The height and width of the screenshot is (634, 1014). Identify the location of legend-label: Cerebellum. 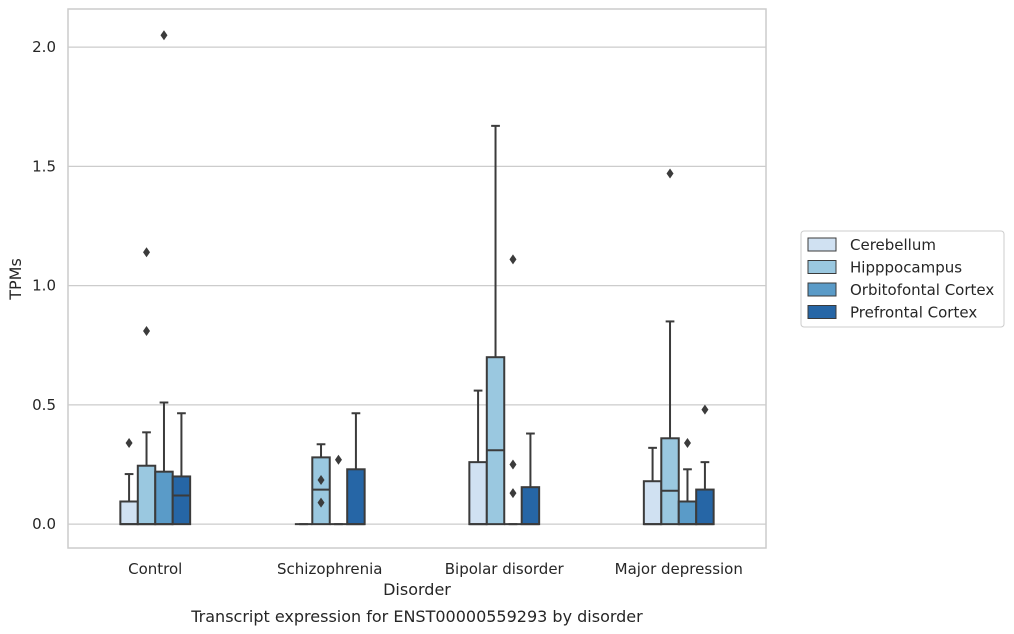
(893, 245).